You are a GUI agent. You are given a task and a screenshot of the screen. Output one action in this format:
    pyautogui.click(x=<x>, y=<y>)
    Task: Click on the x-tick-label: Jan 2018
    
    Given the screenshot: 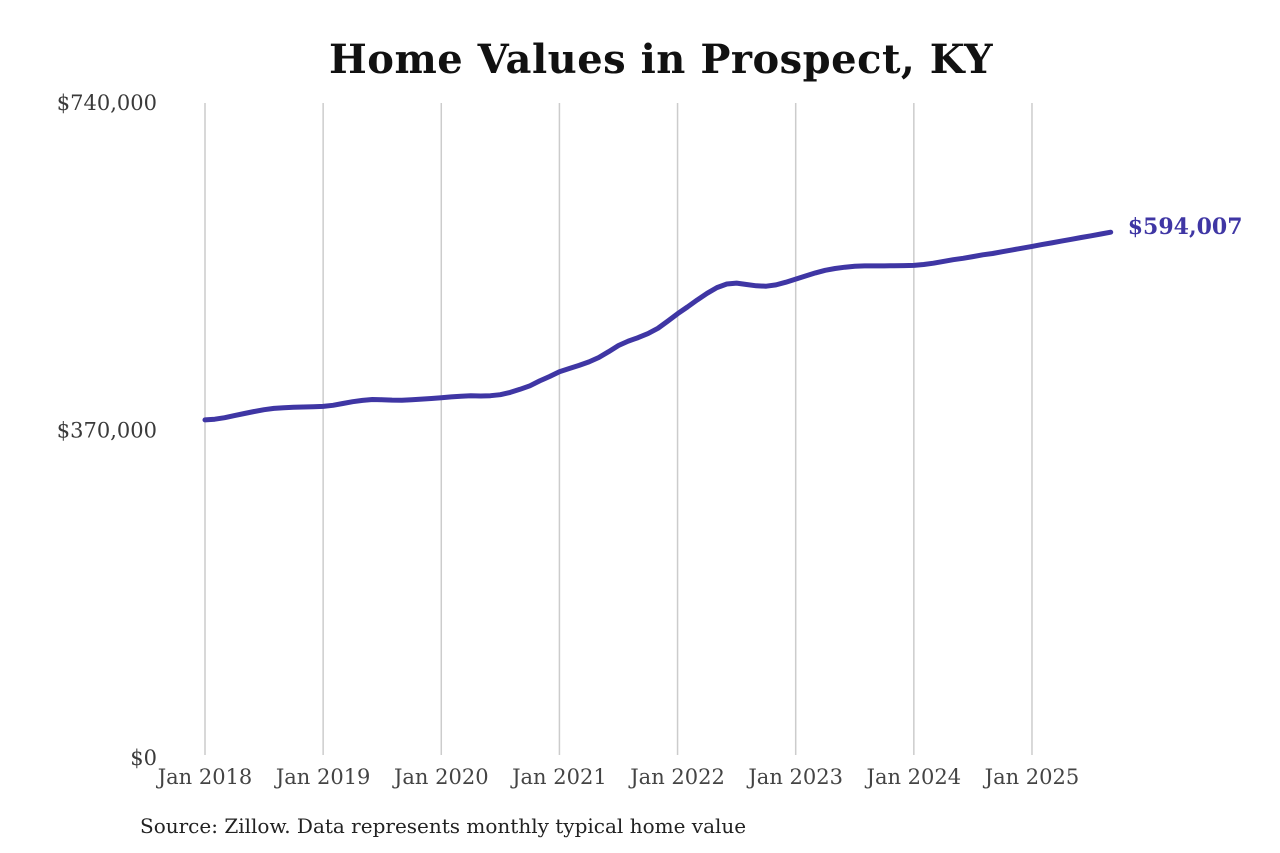 What is the action you would take?
    pyautogui.click(x=204, y=777)
    